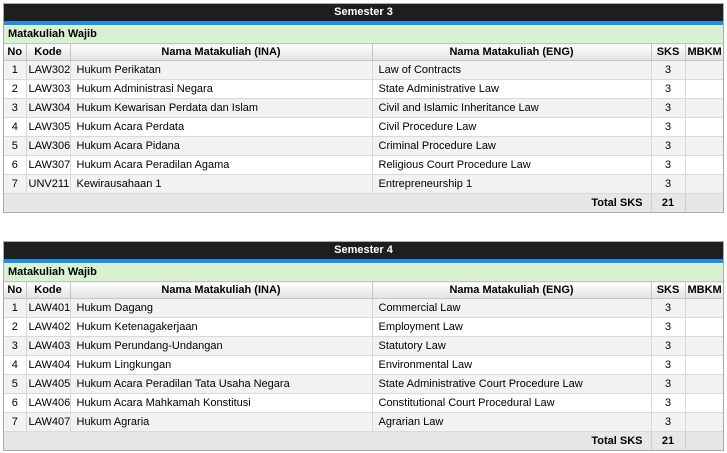  Describe the element at coordinates (48, 146) in the screenshot. I see `cell-code: LAW306` at that location.